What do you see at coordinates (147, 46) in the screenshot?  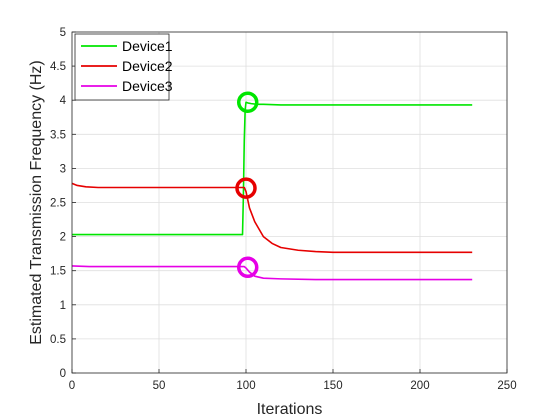 I see `legend-label: Device1` at bounding box center [147, 46].